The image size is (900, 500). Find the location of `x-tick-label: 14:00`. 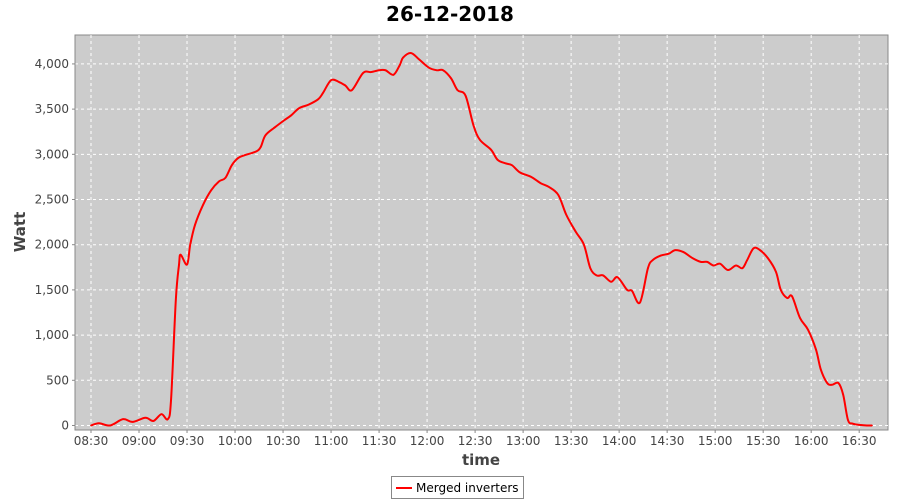

x-tick-label: 14:00 is located at coordinates (619, 441).